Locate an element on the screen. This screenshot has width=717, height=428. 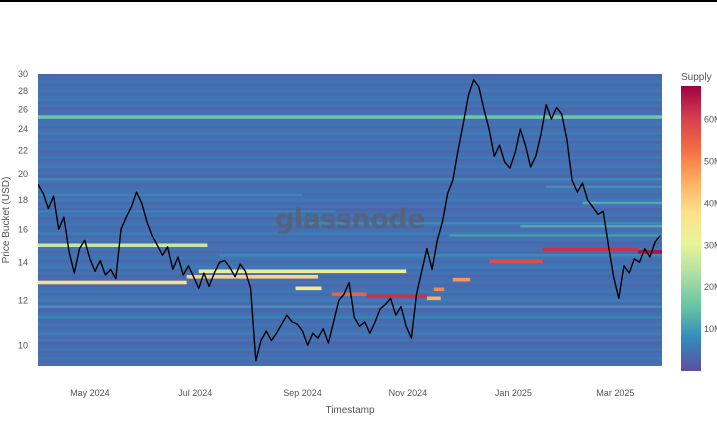
watermark: glassnode is located at coordinates (350, 219).